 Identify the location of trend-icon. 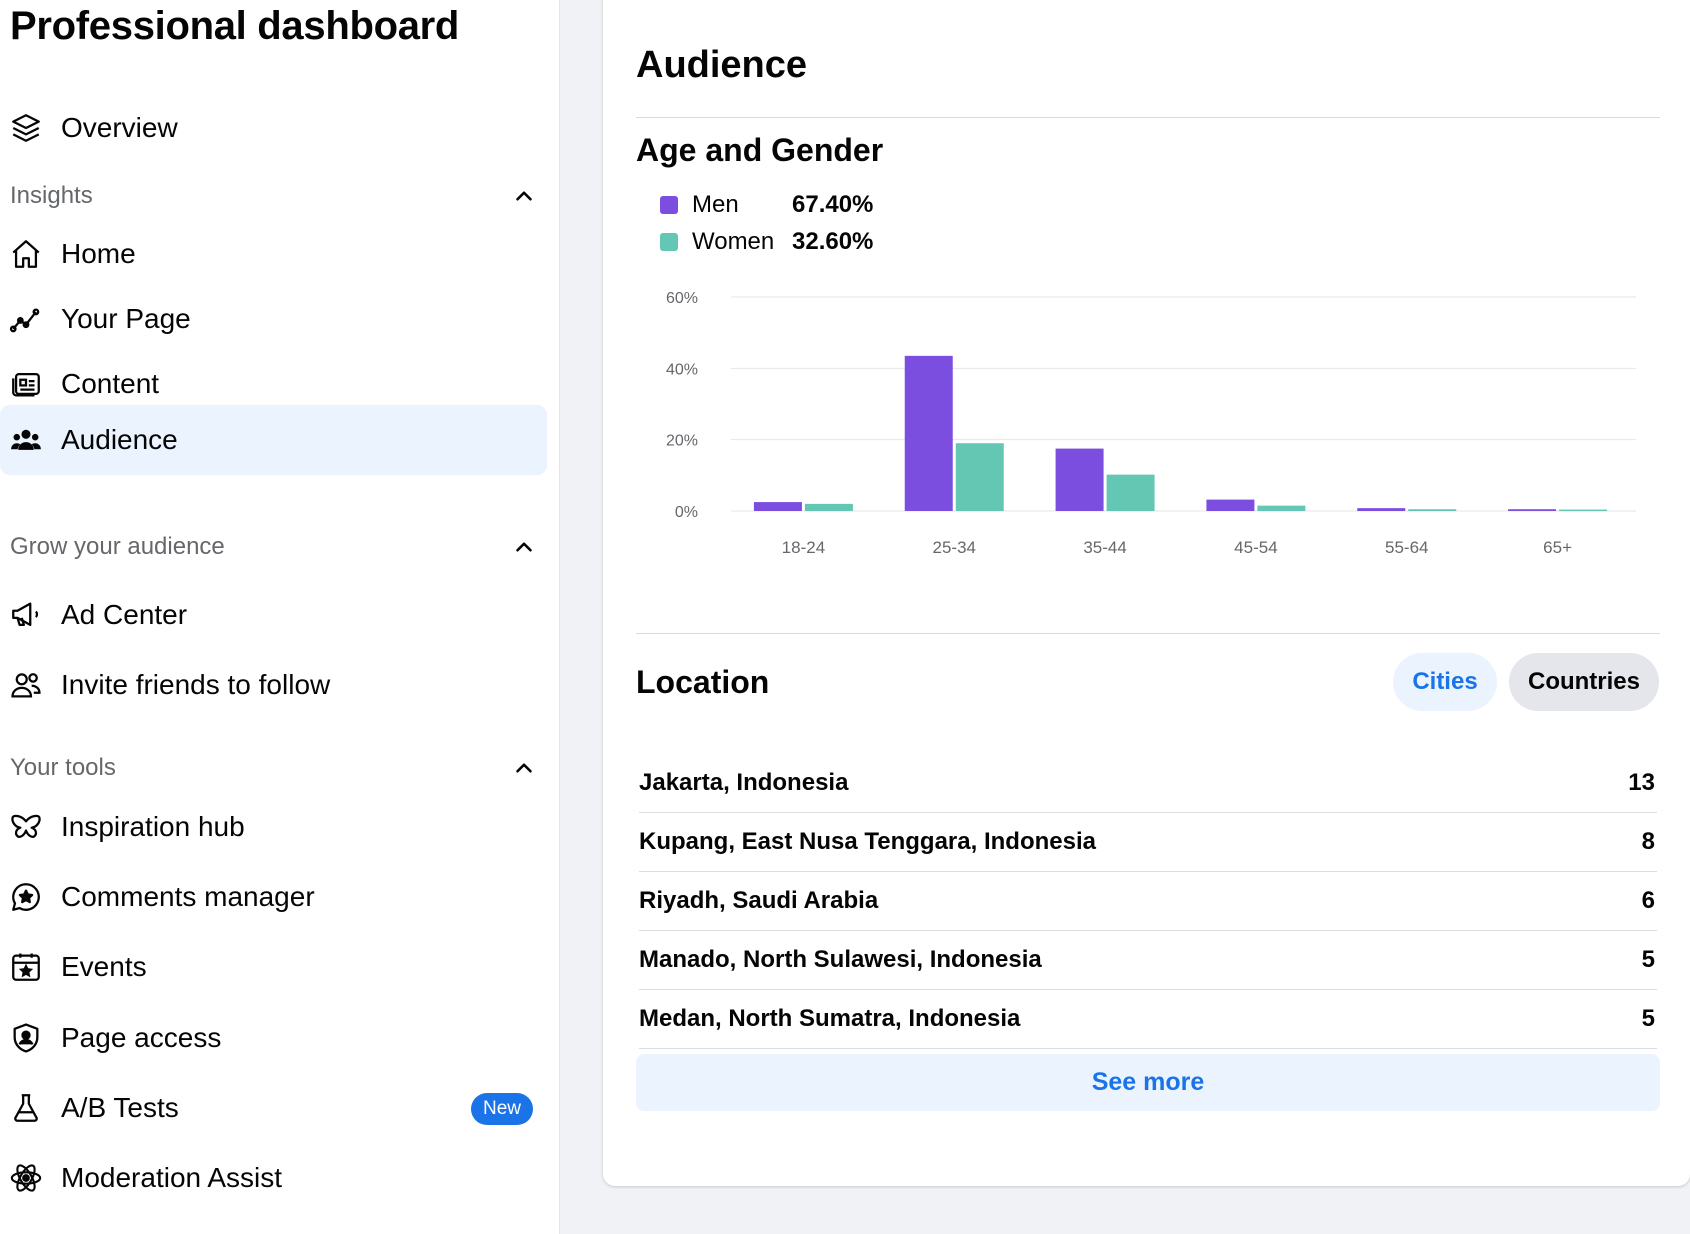
(26, 319).